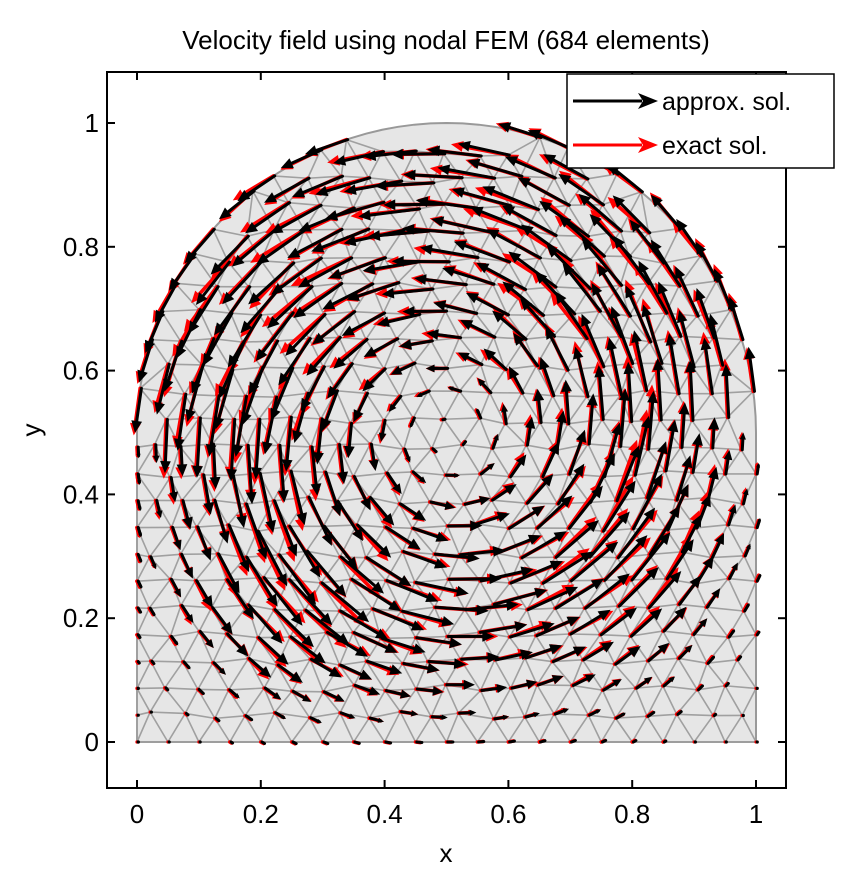 The image size is (851, 875). What do you see at coordinates (446, 853) in the screenshot?
I see `x-axis-label: x` at bounding box center [446, 853].